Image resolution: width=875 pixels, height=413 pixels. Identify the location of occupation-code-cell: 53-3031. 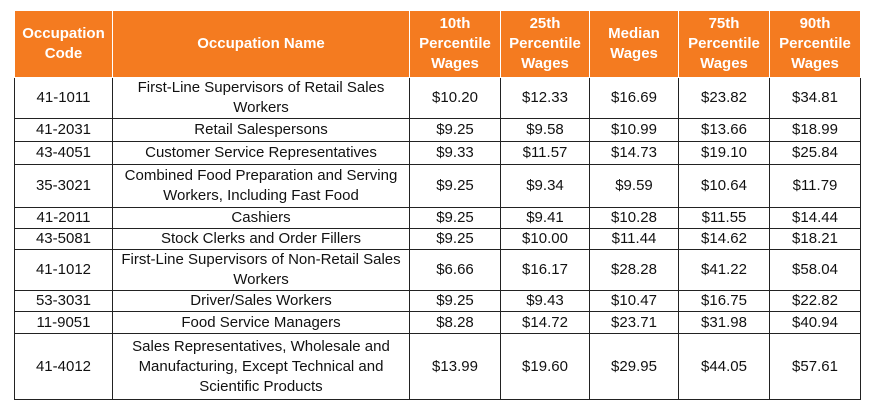
(63, 301).